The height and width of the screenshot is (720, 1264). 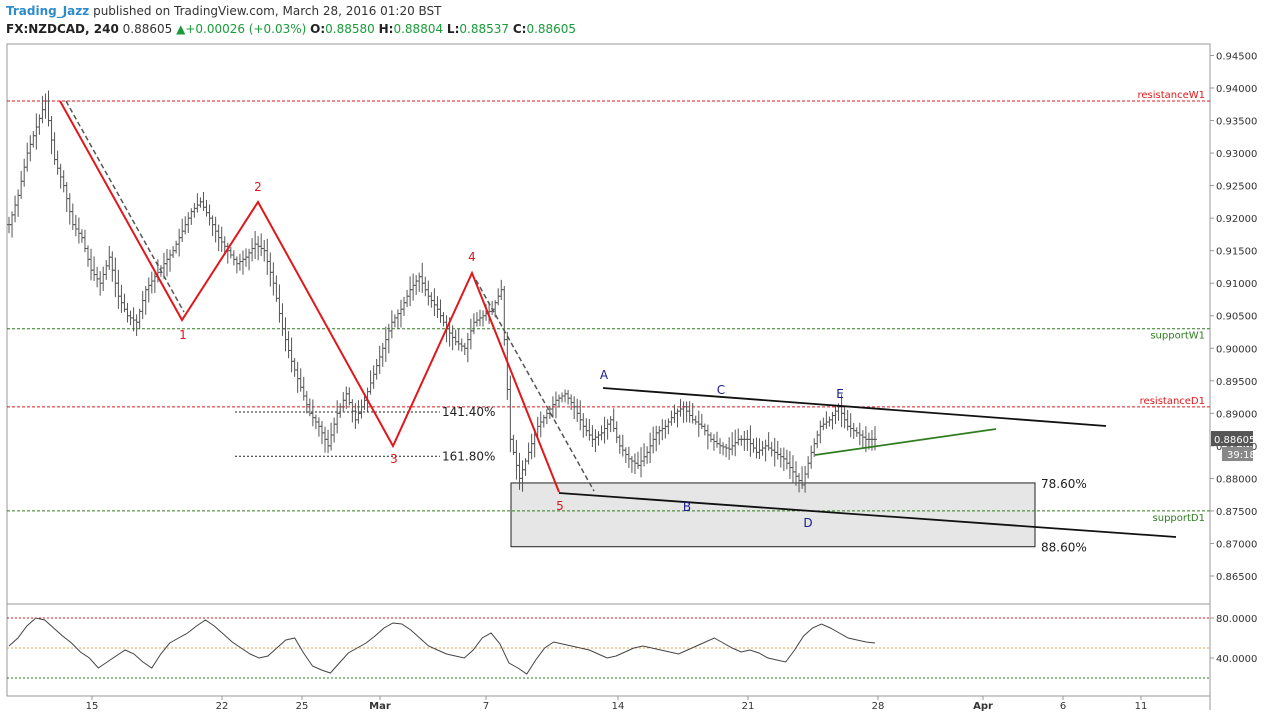 What do you see at coordinates (181, 29) in the screenshot?
I see `triangle-up-icon: ▲` at bounding box center [181, 29].